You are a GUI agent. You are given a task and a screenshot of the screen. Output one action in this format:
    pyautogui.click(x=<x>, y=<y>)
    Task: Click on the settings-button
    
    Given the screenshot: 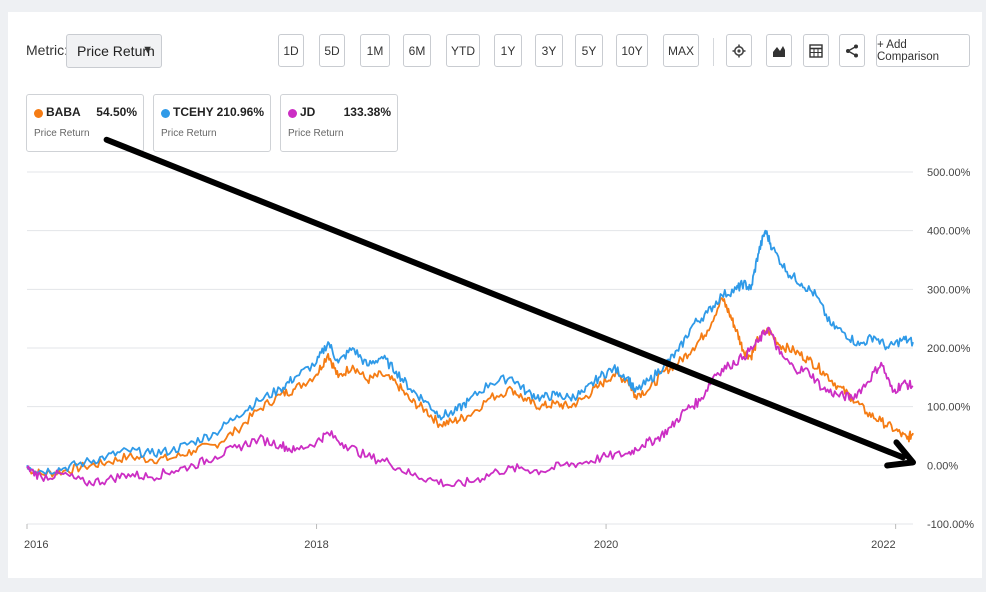 What is the action you would take?
    pyautogui.click(x=739, y=50)
    